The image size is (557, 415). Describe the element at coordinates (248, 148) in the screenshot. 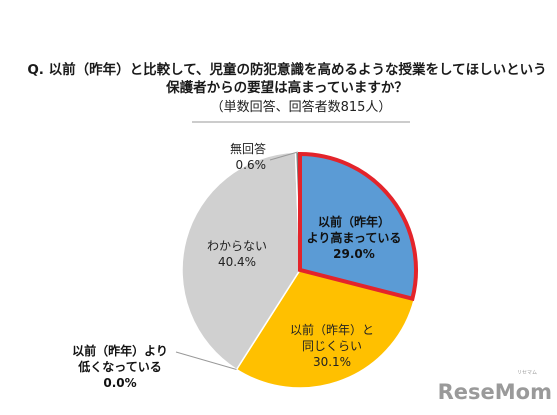

I see `slice-label: 無回答` at that location.